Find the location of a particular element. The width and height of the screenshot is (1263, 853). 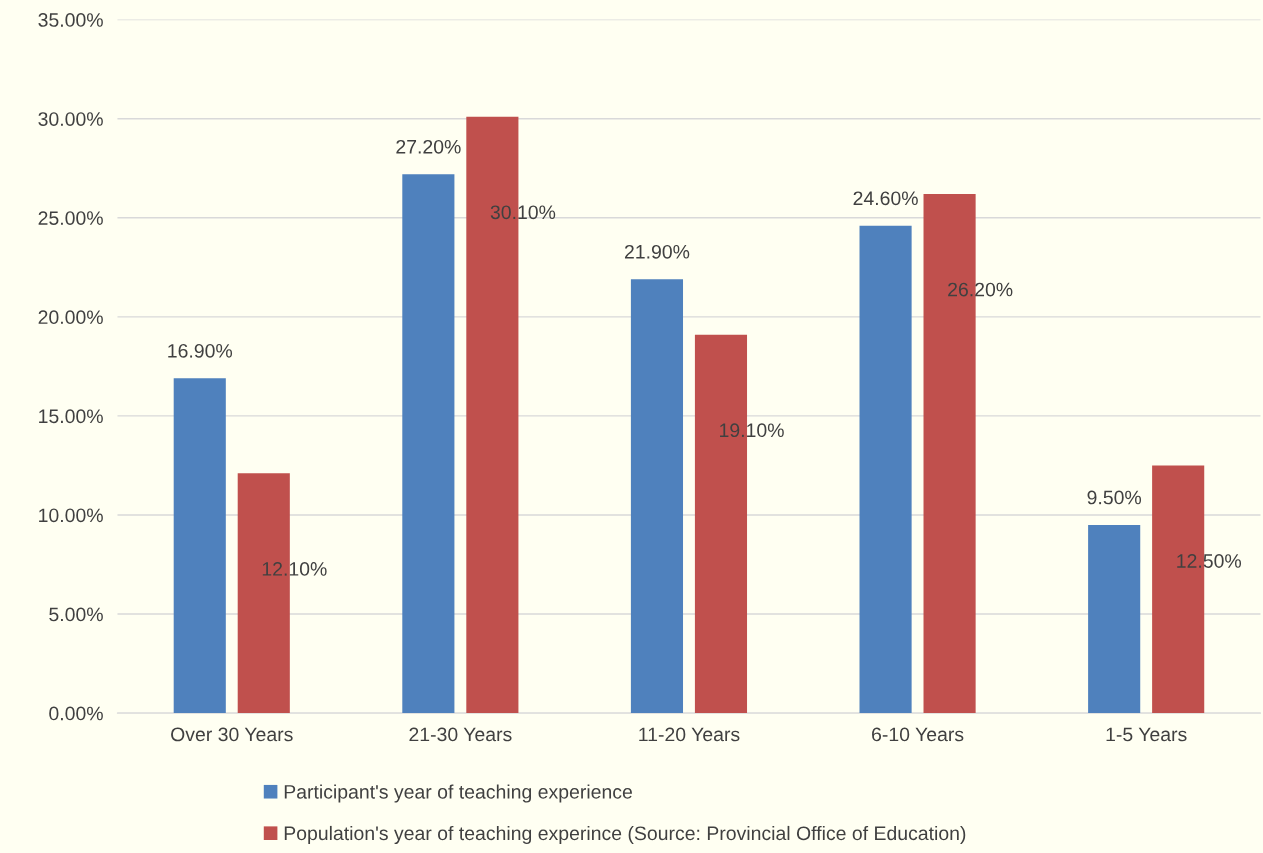

data-label: 21.90% is located at coordinates (657, 251).